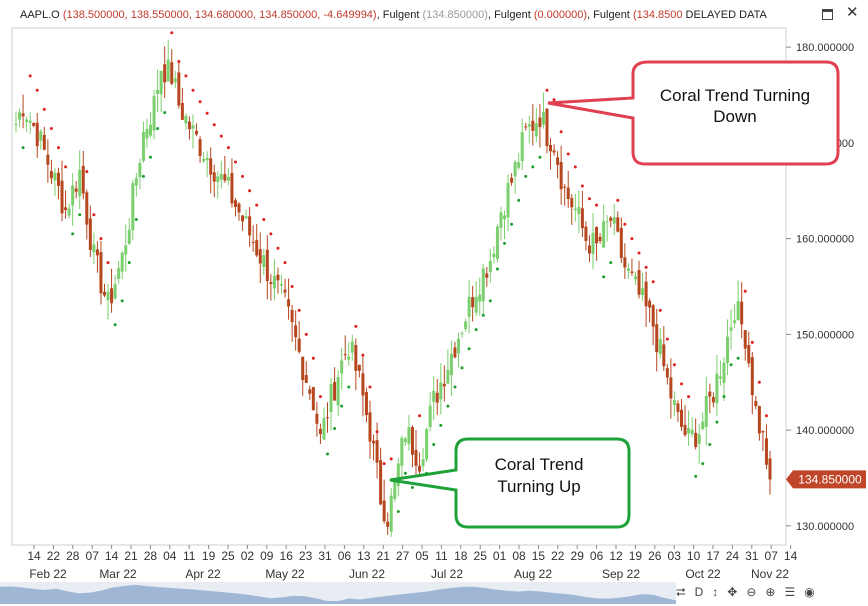 The height and width of the screenshot is (606, 868). I want to click on list-icon: ☰, so click(790, 592).